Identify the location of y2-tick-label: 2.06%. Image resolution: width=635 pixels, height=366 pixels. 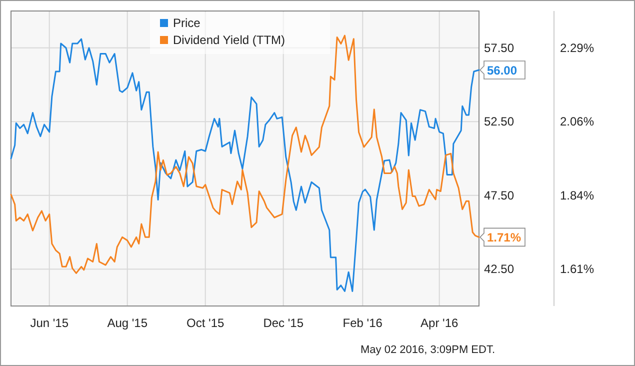
(577, 121).